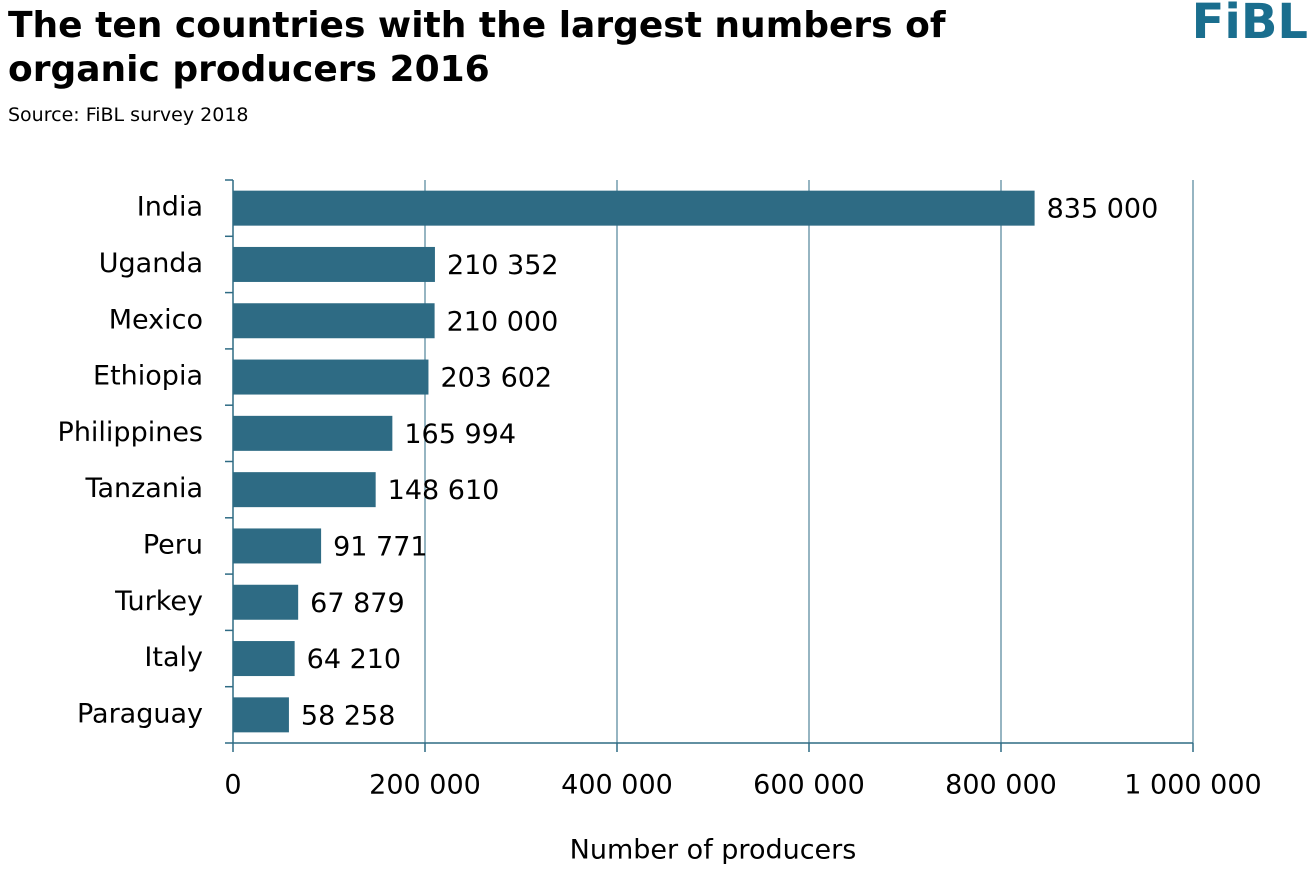 Image resolution: width=1312 pixels, height=886 pixels. What do you see at coordinates (617, 785) in the screenshot?
I see `x-tick-label: 400 000` at bounding box center [617, 785].